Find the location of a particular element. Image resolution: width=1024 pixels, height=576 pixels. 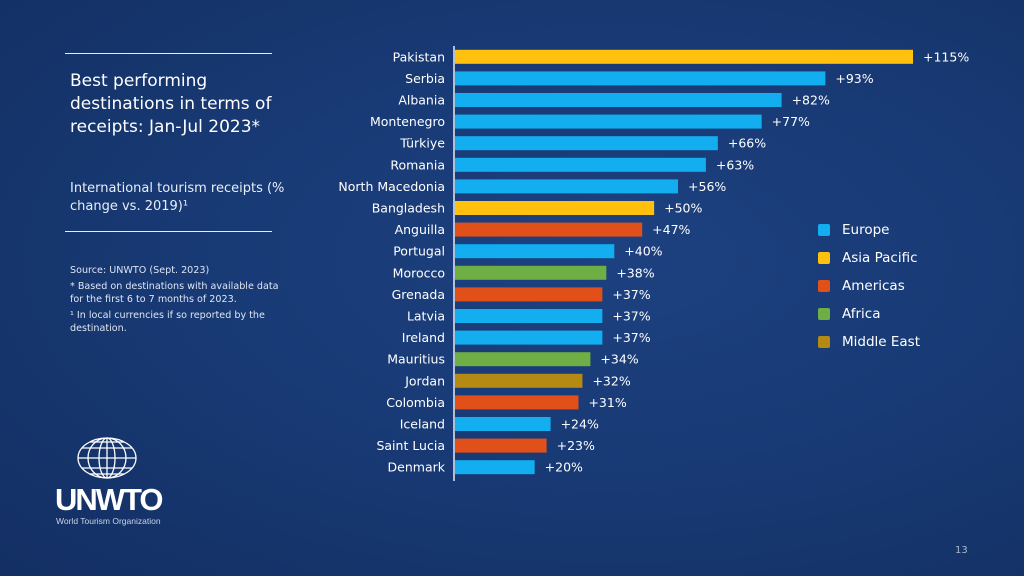

data-label: +77% is located at coordinates (791, 121).